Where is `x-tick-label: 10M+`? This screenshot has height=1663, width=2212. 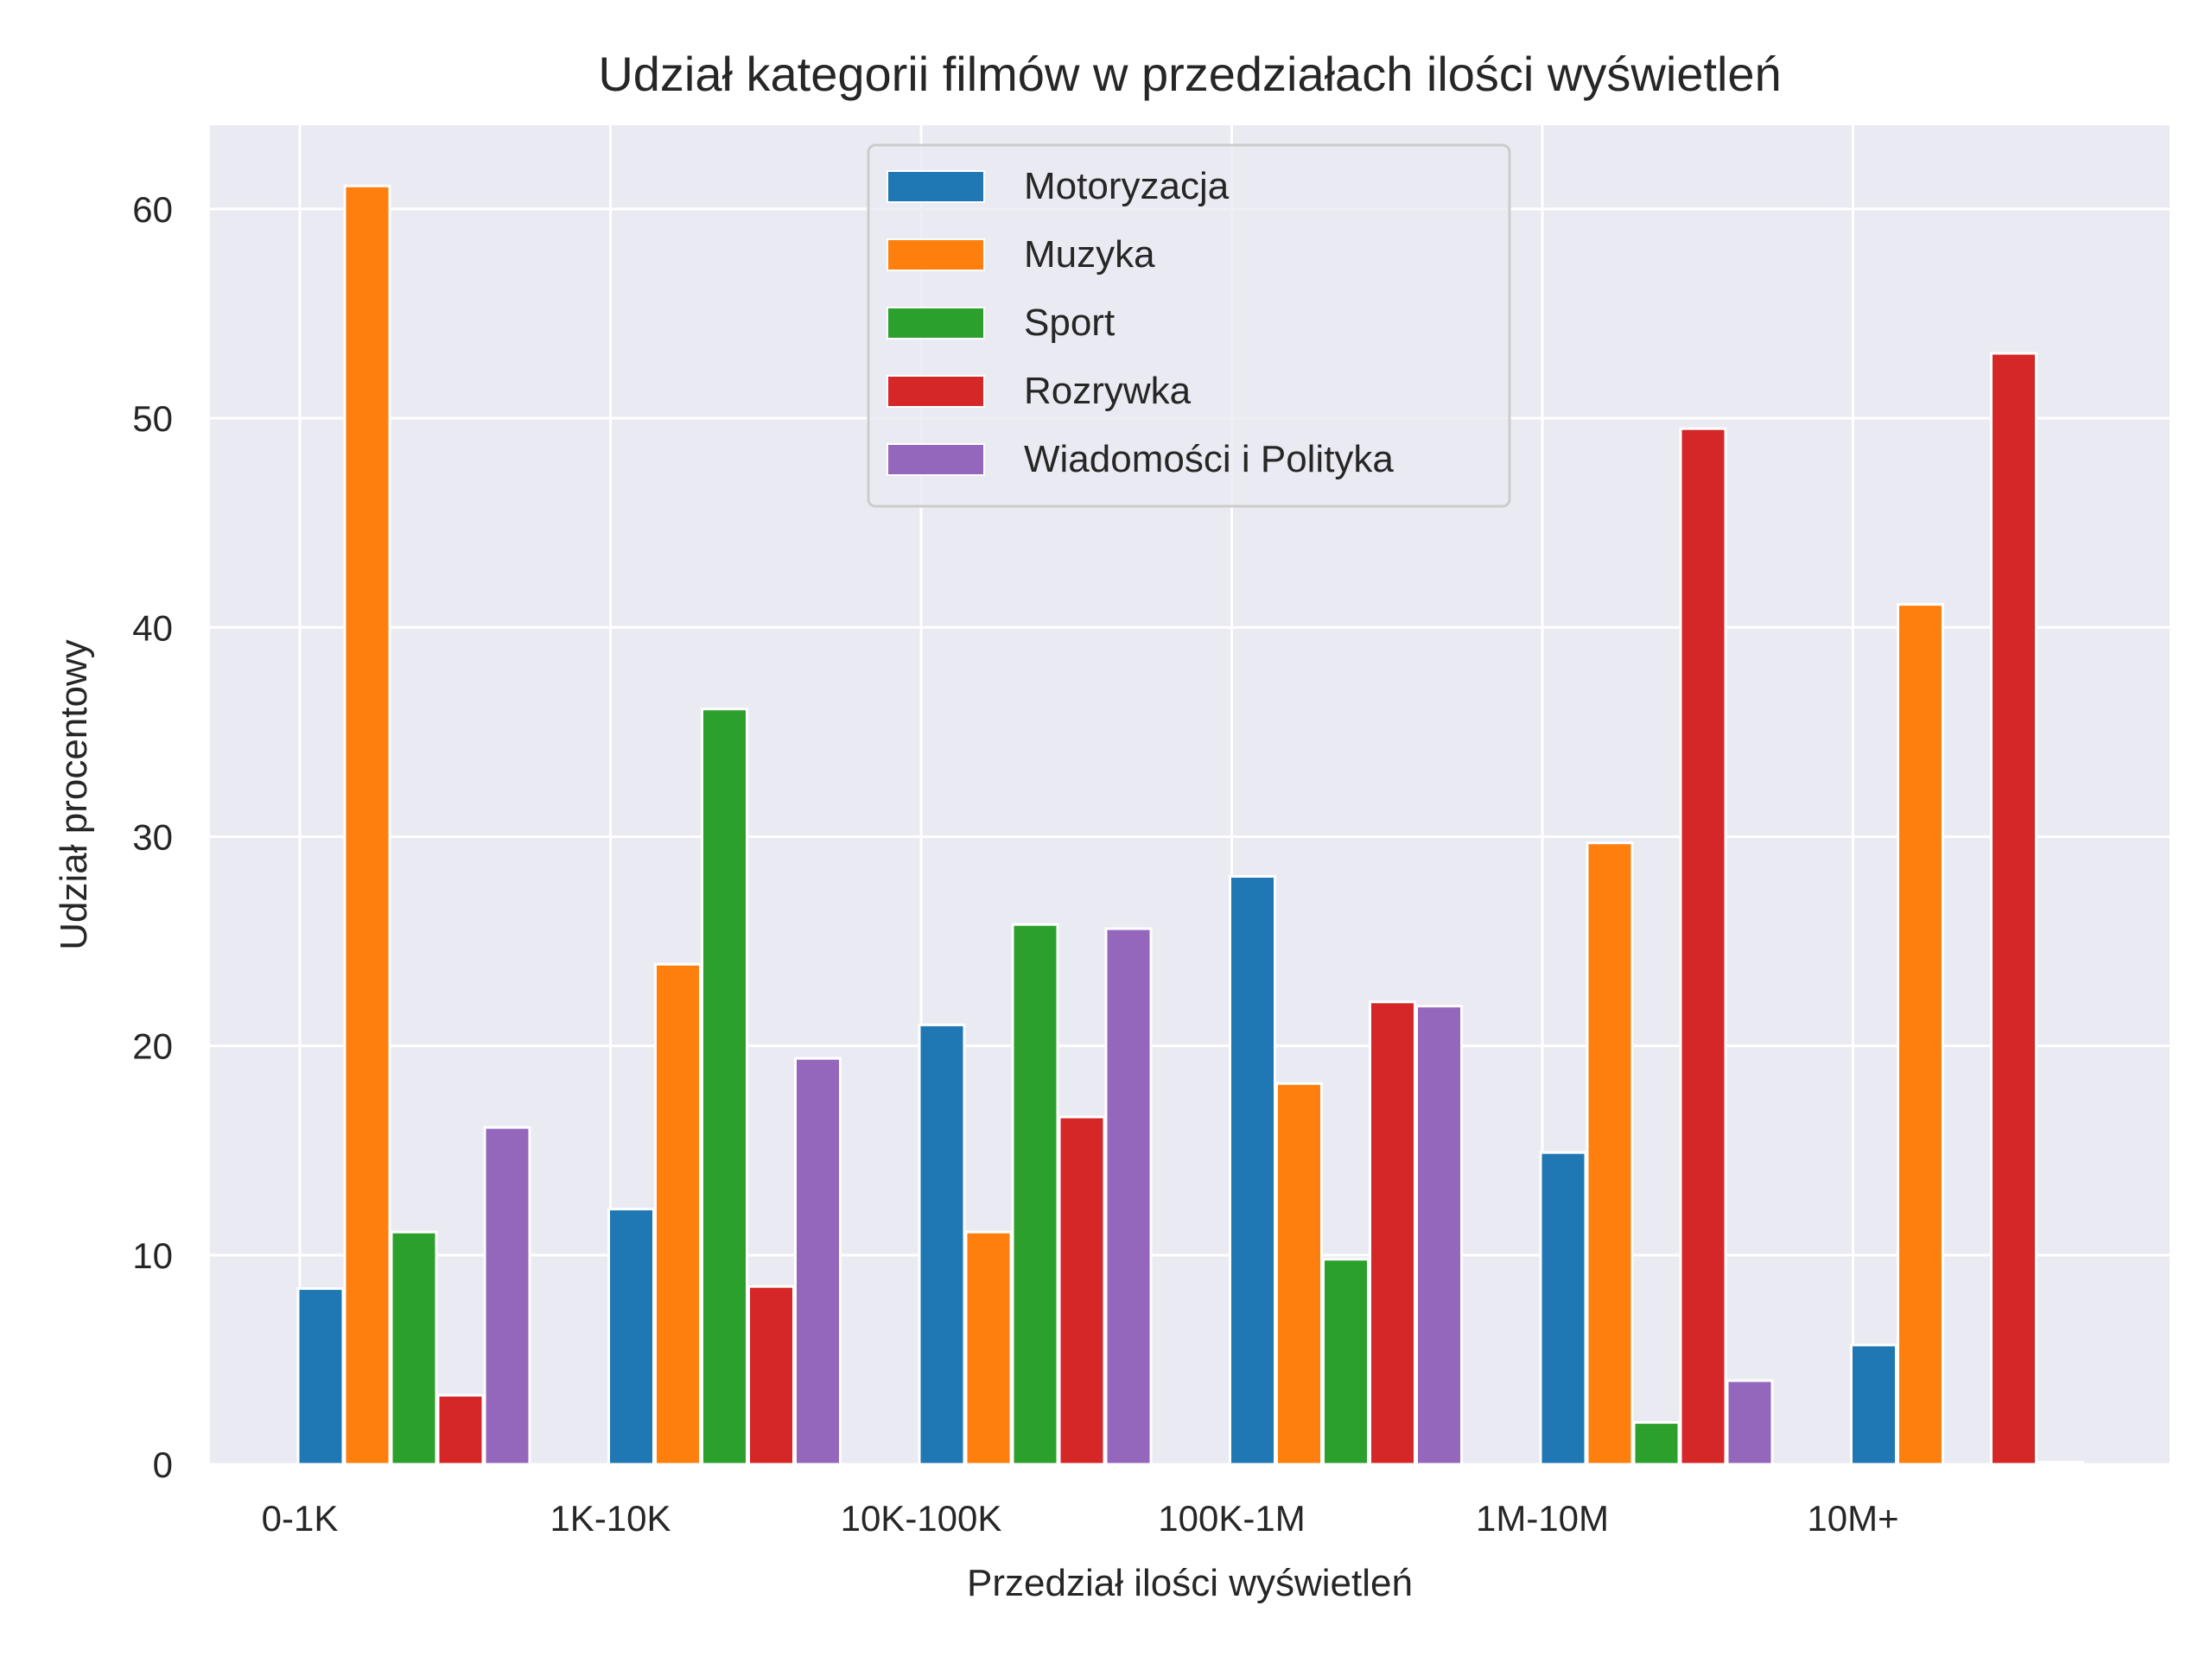
x-tick-label: 10M+ is located at coordinates (1852, 1519).